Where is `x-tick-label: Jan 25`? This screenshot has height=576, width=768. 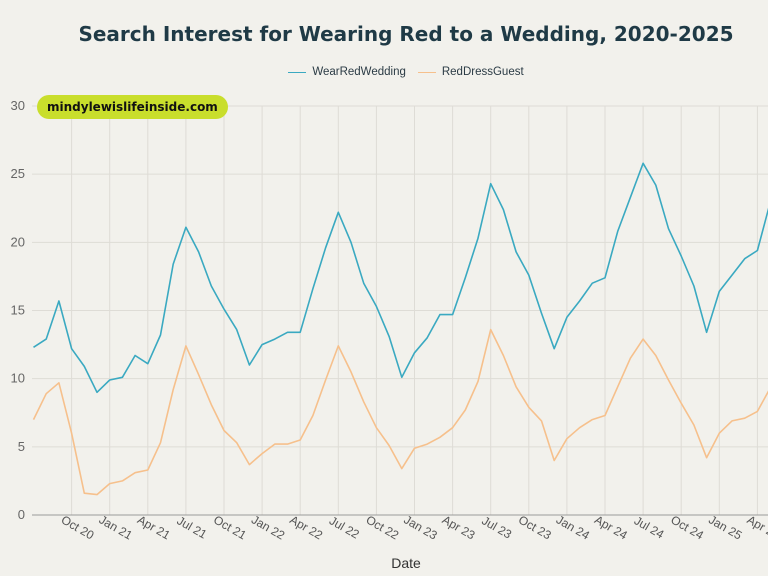
x-tick-label: Jan 25 is located at coordinates (725, 527).